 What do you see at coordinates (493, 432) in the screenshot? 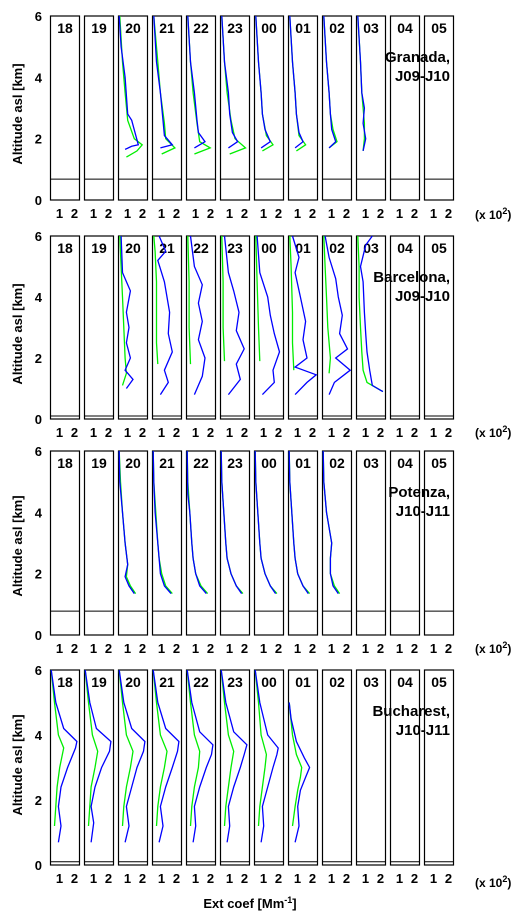
I see `svg-text: (x 102)` at bounding box center [493, 432].